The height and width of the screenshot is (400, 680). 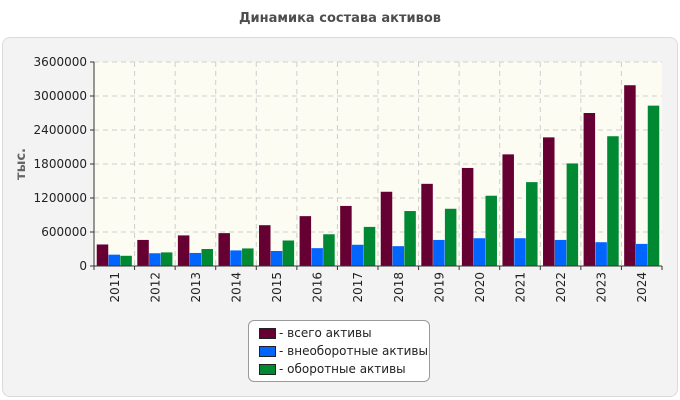 What do you see at coordinates (318, 287) in the screenshot?
I see `x-tick-label: 2016` at bounding box center [318, 287].